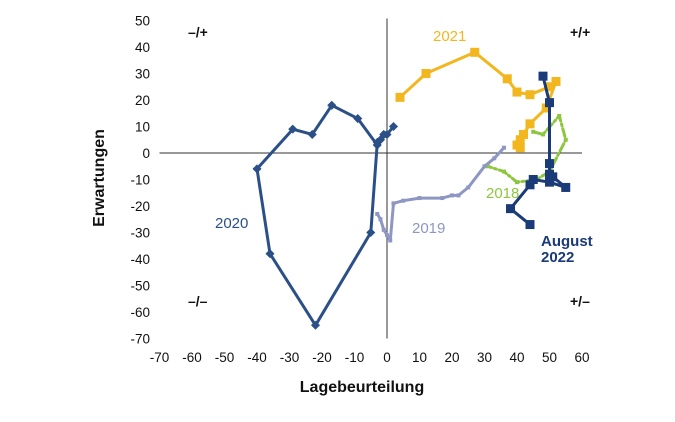 The height and width of the screenshot is (422, 675). Describe the element at coordinates (428, 228) in the screenshot. I see `label-2019: 2019` at that location.